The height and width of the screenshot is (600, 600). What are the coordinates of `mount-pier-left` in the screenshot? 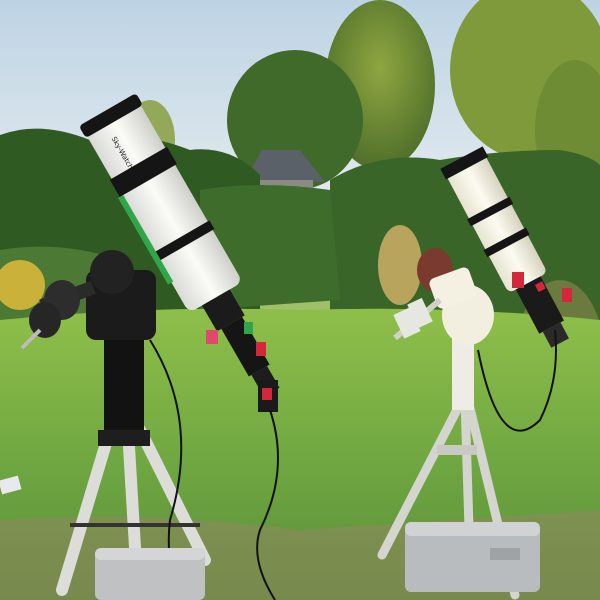 It's located at (124, 385).